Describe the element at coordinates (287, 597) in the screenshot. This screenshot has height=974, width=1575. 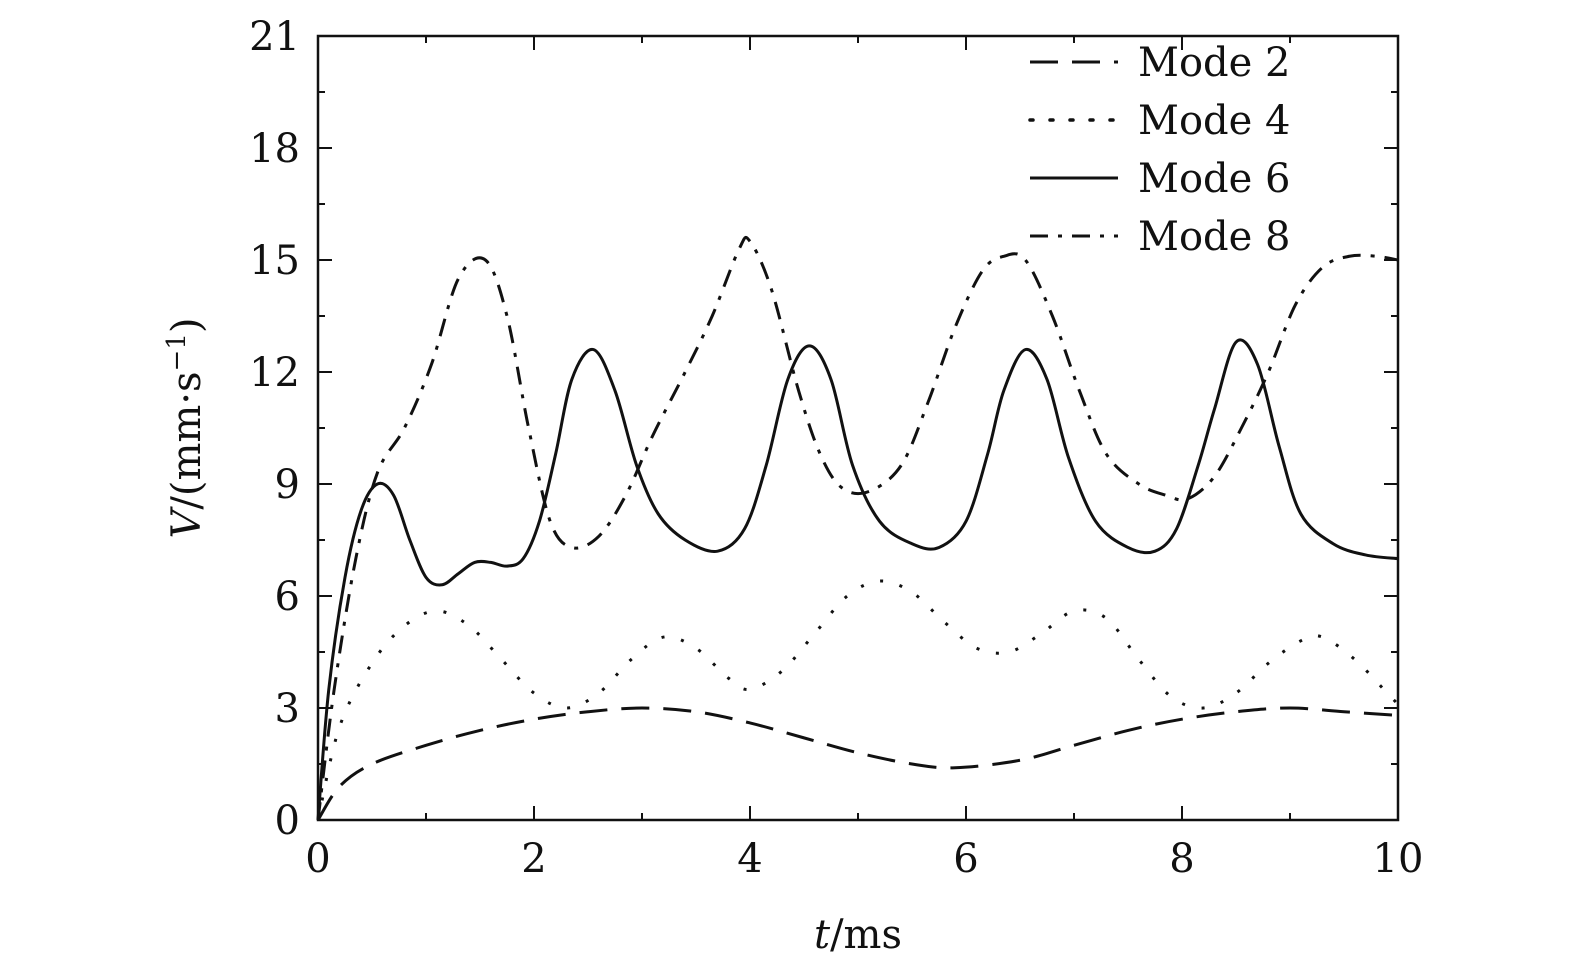
I see `y-tick-label: 6` at that location.